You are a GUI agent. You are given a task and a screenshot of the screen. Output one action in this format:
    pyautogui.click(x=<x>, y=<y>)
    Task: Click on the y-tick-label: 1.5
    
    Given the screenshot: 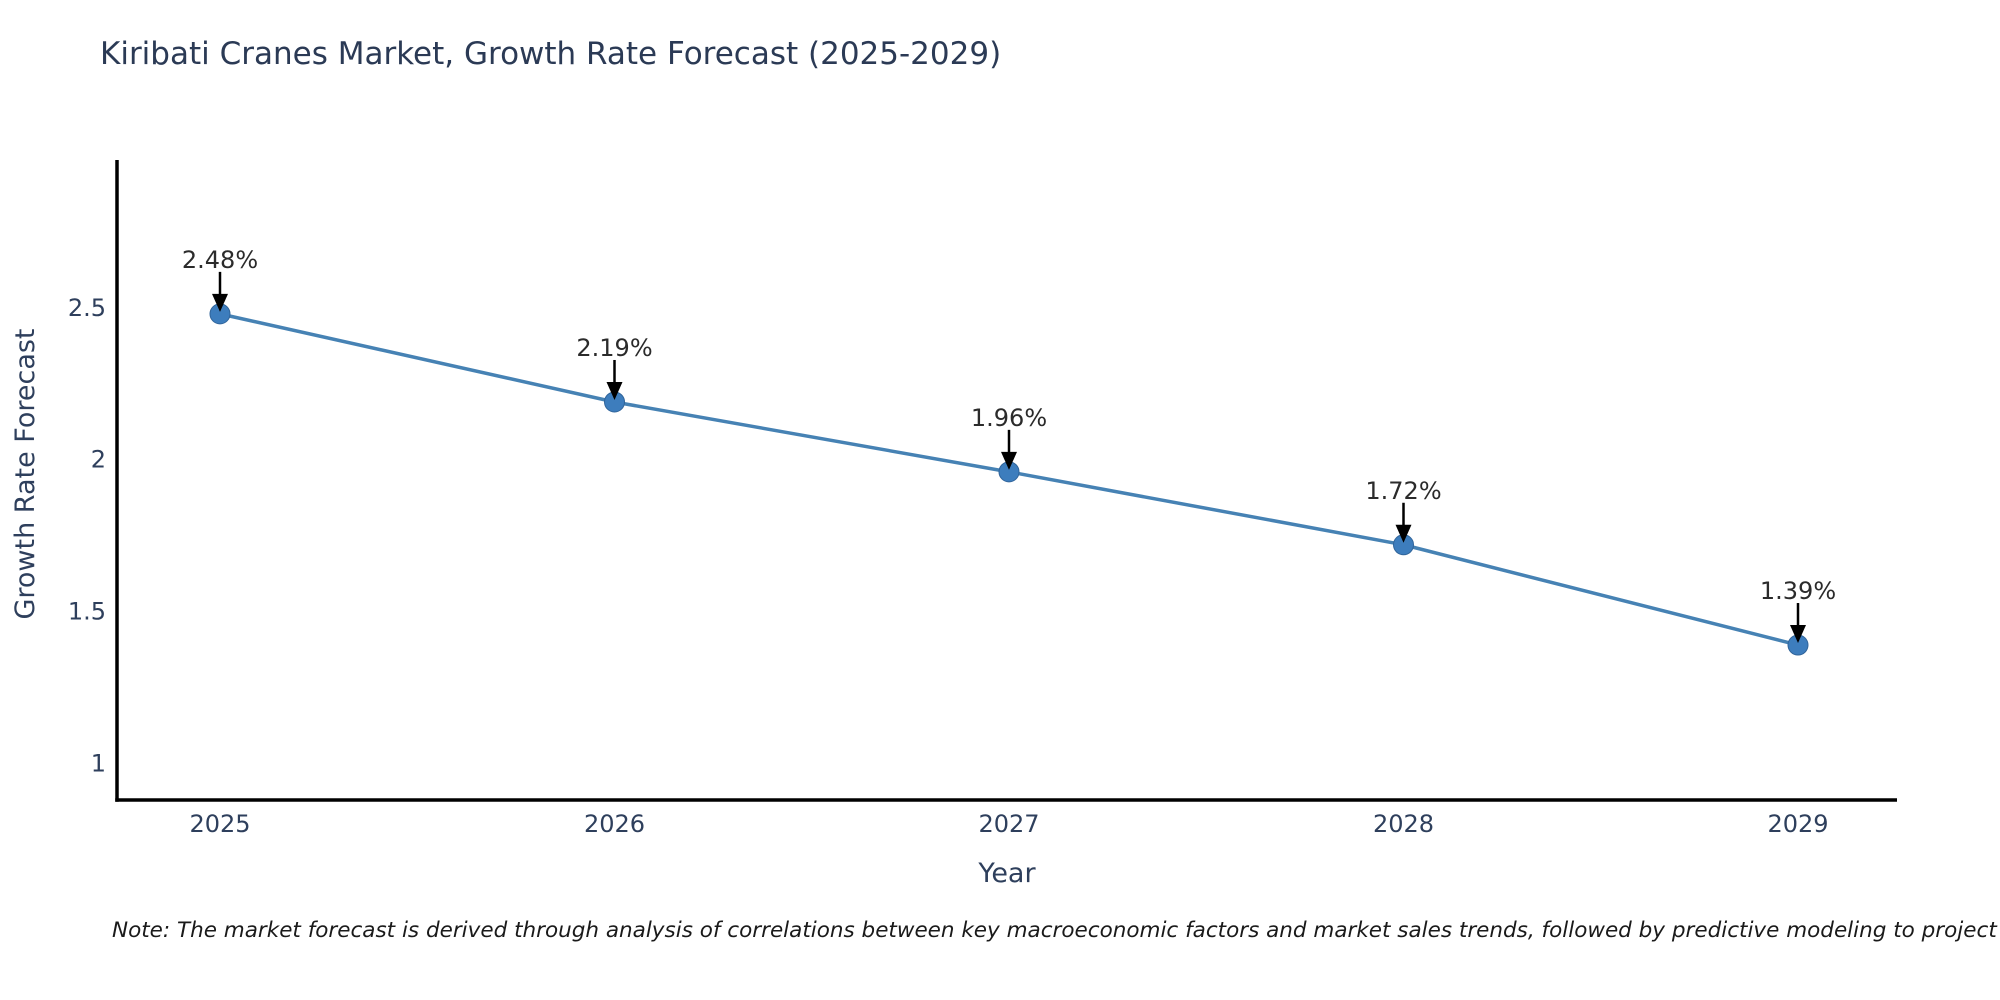 What is the action you would take?
    pyautogui.click(x=87, y=612)
    